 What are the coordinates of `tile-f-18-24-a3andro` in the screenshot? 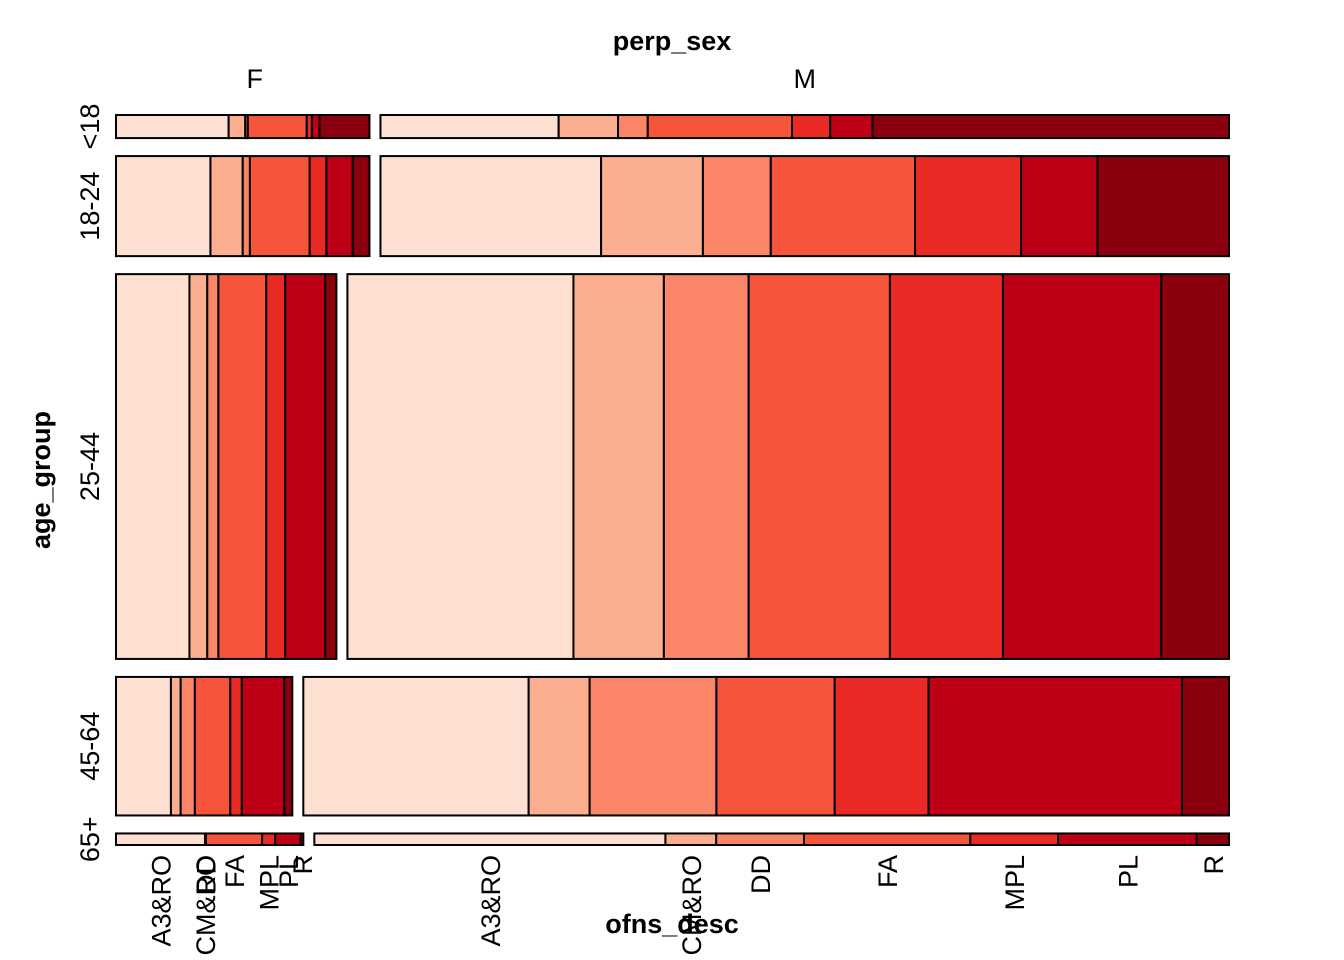 It's located at (163, 206).